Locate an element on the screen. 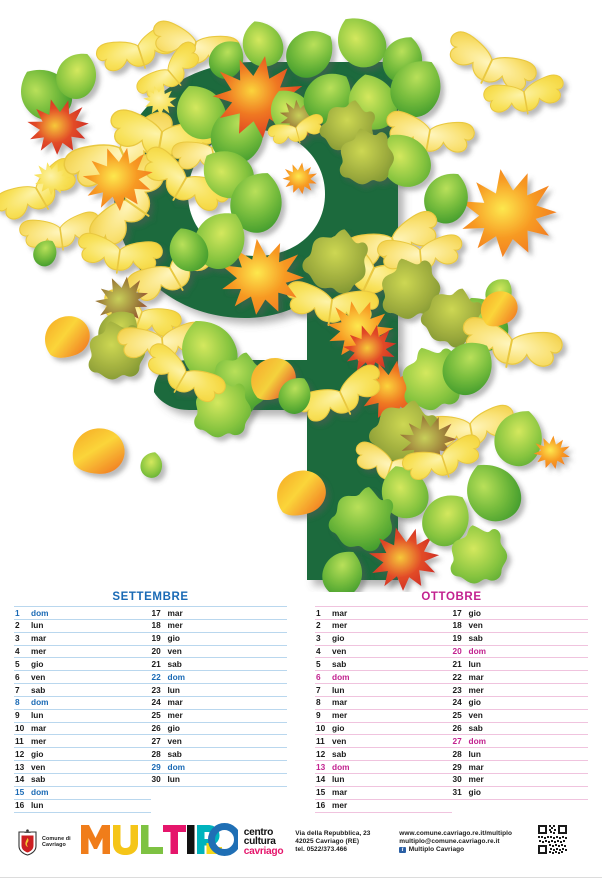 This screenshot has height=878, width=602. multiplo-wordmark is located at coordinates (160, 839).